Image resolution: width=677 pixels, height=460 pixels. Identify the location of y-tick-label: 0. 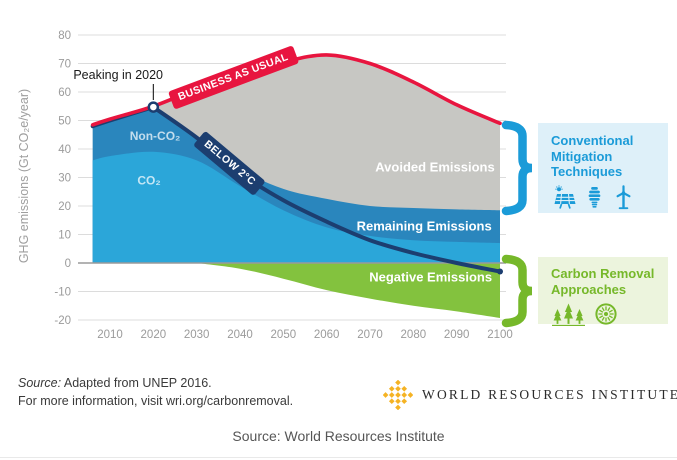
(68, 264).